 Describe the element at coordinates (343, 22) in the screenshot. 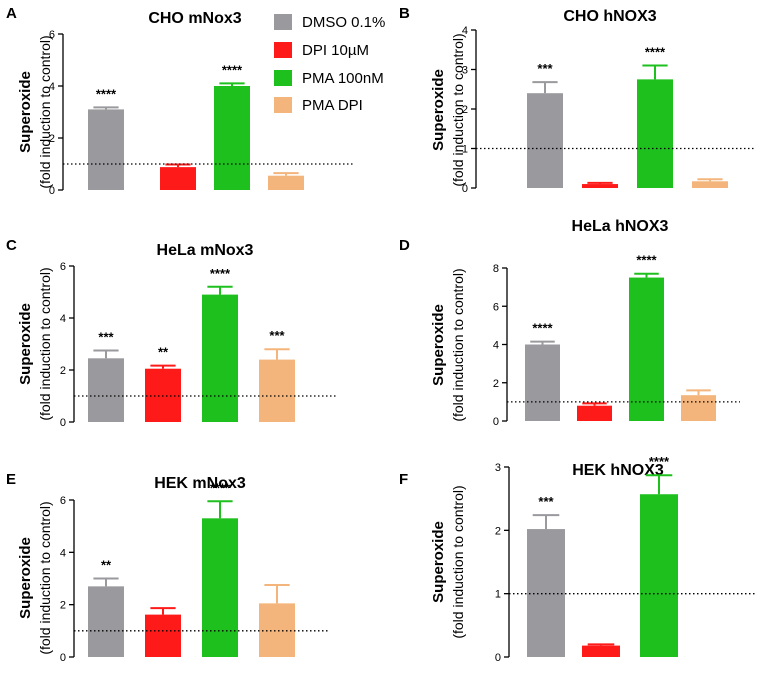

I see `legend-label: DMSO 0.1%` at that location.